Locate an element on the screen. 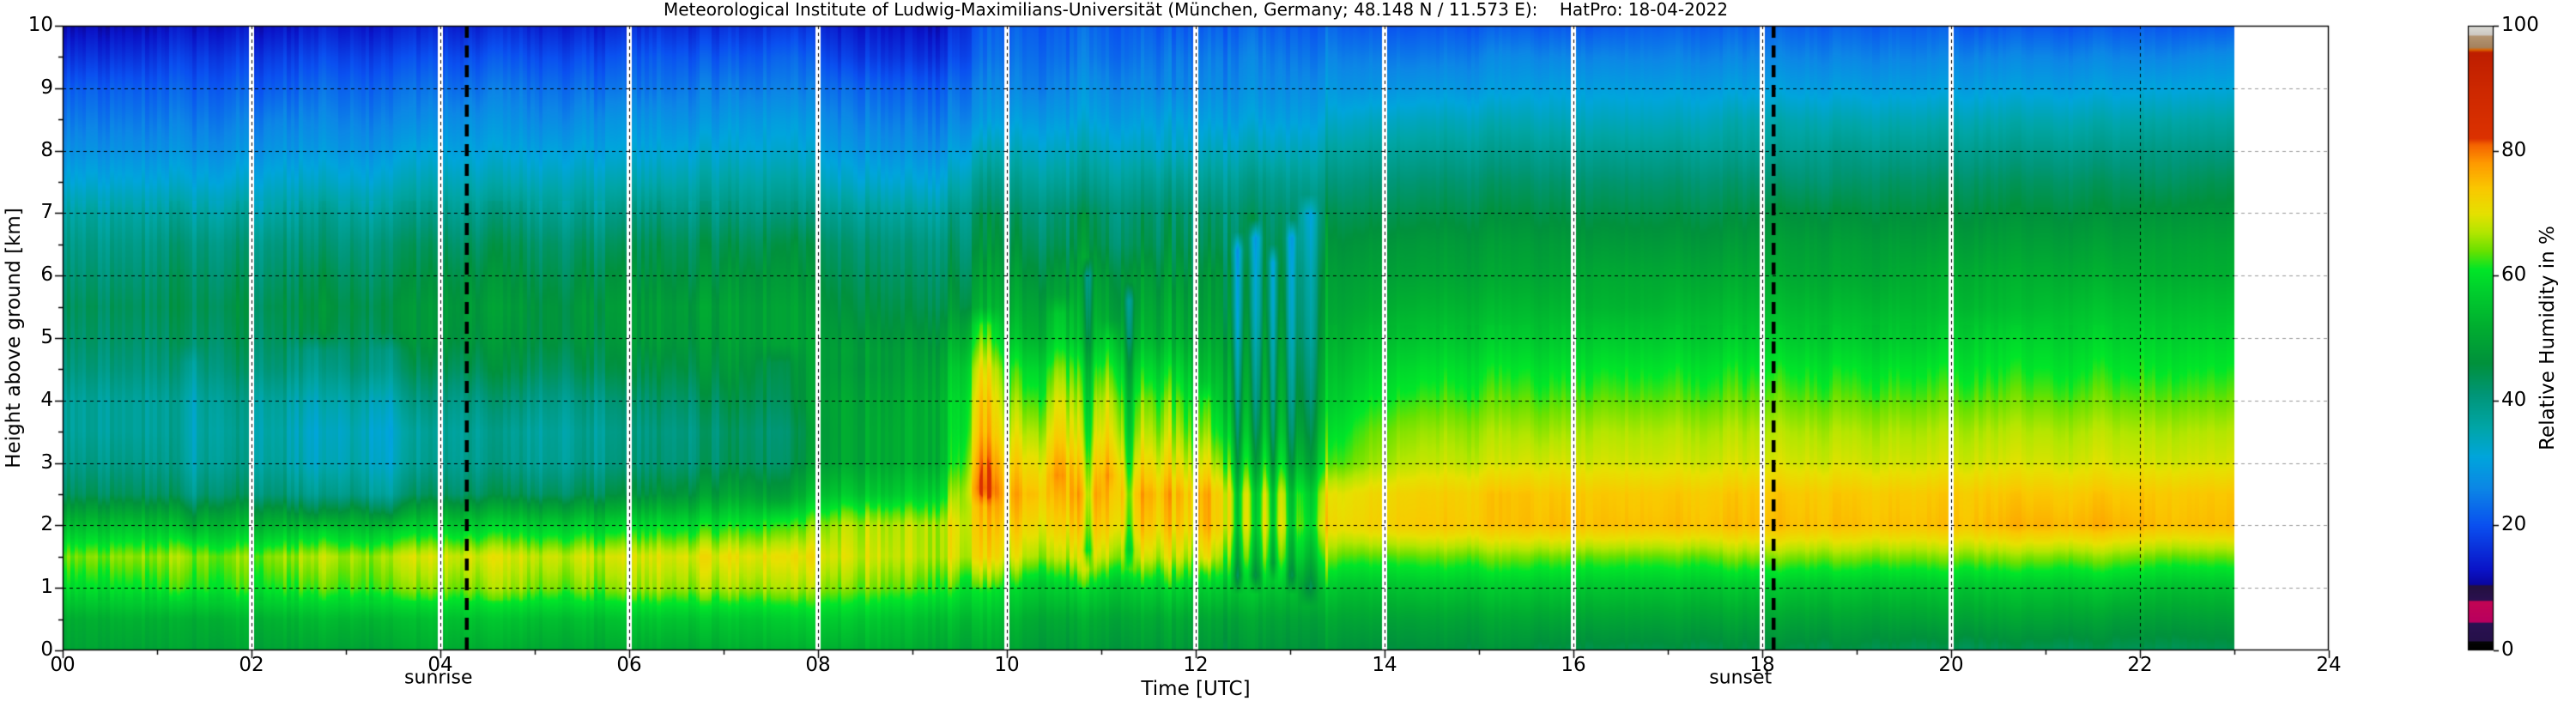 This screenshot has width=2576, height=707. sunset-annotation: sunset is located at coordinates (1741, 678).